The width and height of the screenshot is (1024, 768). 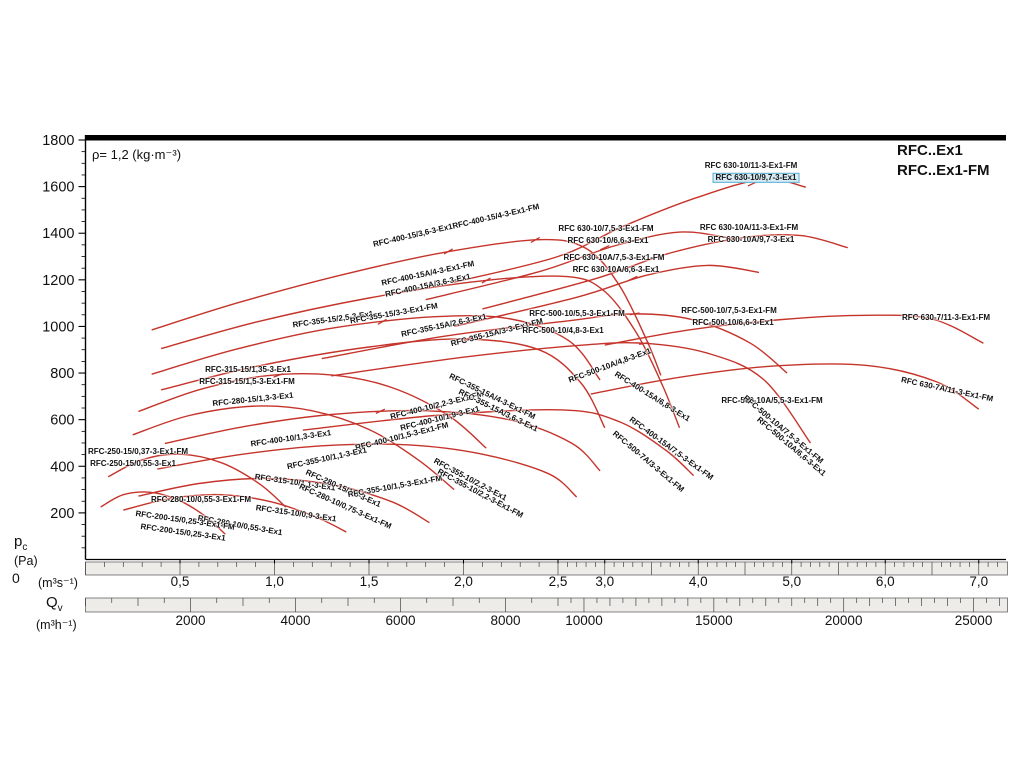 What do you see at coordinates (791, 581) in the screenshot?
I see `x-tick-label-m3s: 5,0` at bounding box center [791, 581].